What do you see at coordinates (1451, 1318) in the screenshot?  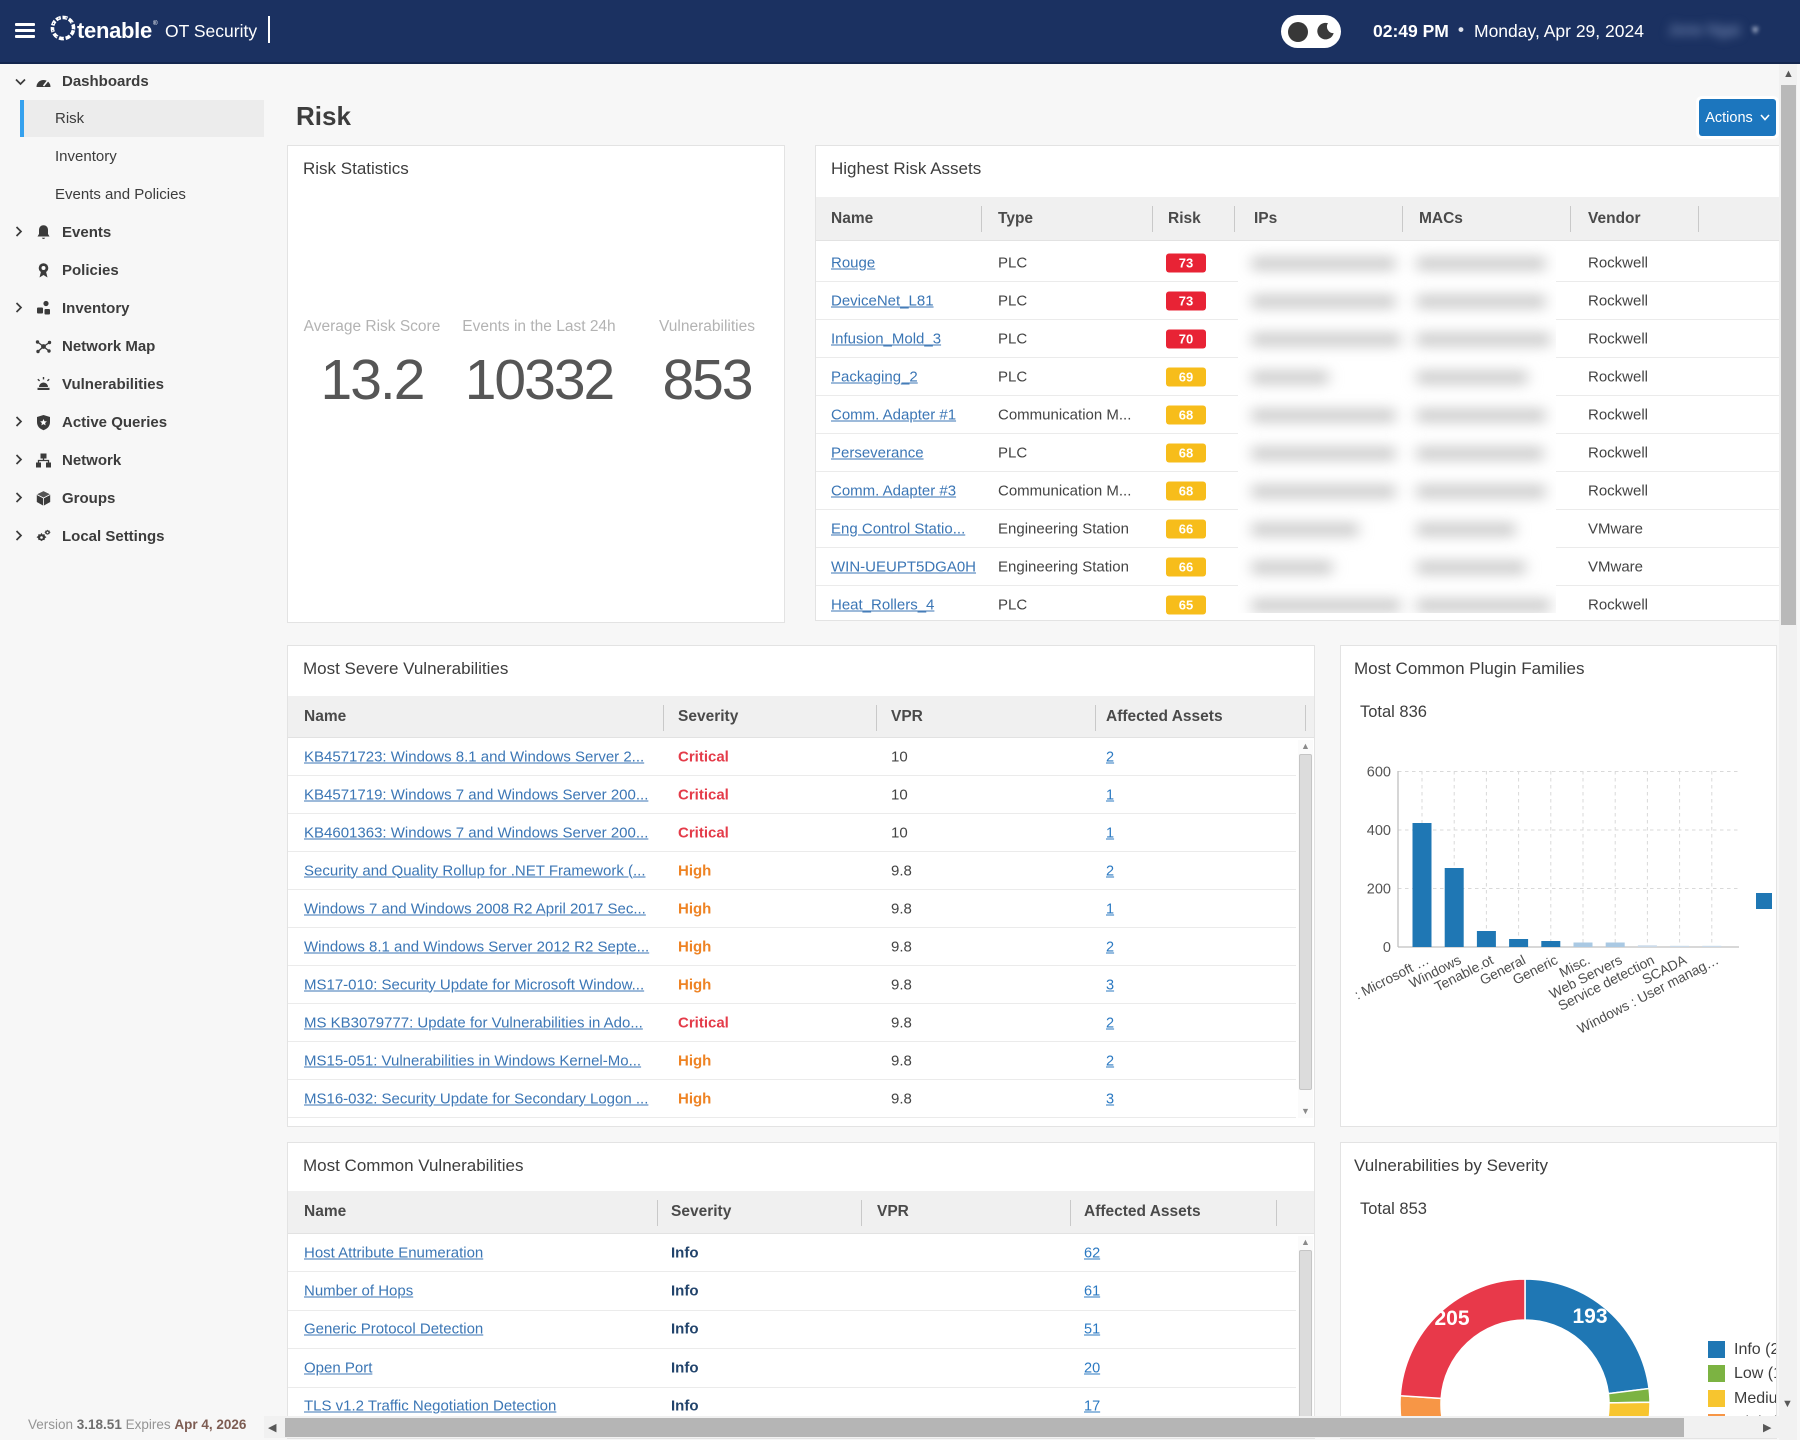 I see `svg-text: 205` at bounding box center [1451, 1318].